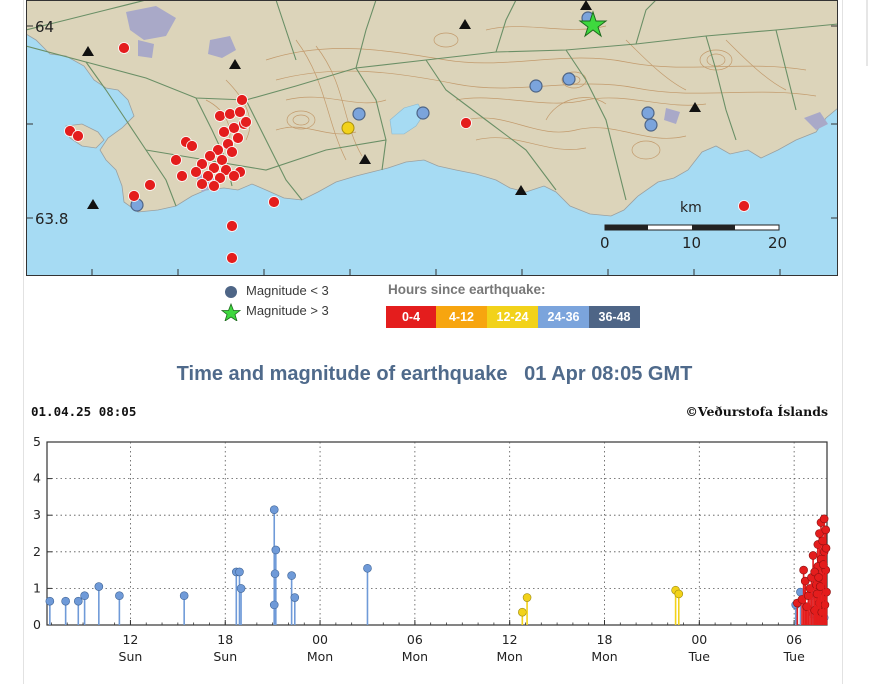 Image resolution: width=869 pixels, height=684 pixels. Describe the element at coordinates (593, 24) in the screenshot. I see `large-quake-star-icon` at that location.